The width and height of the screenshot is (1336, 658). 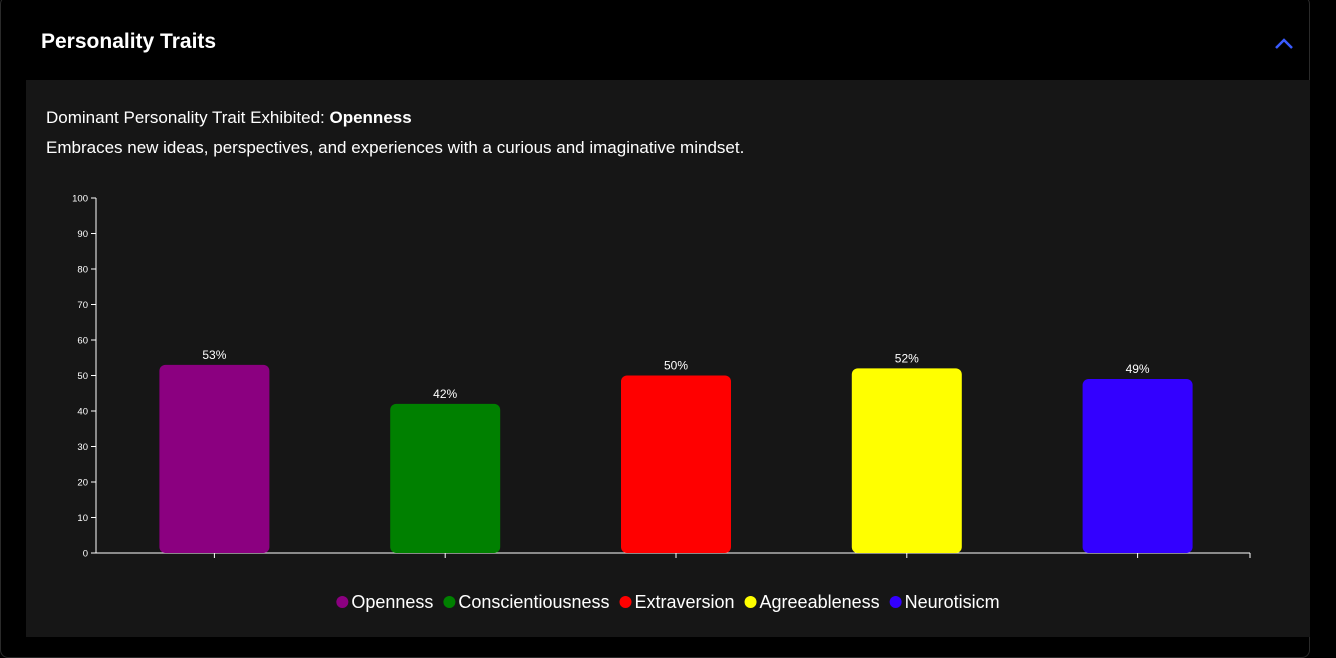 What do you see at coordinates (370, 117) in the screenshot?
I see `dominant-trait: Openness` at bounding box center [370, 117].